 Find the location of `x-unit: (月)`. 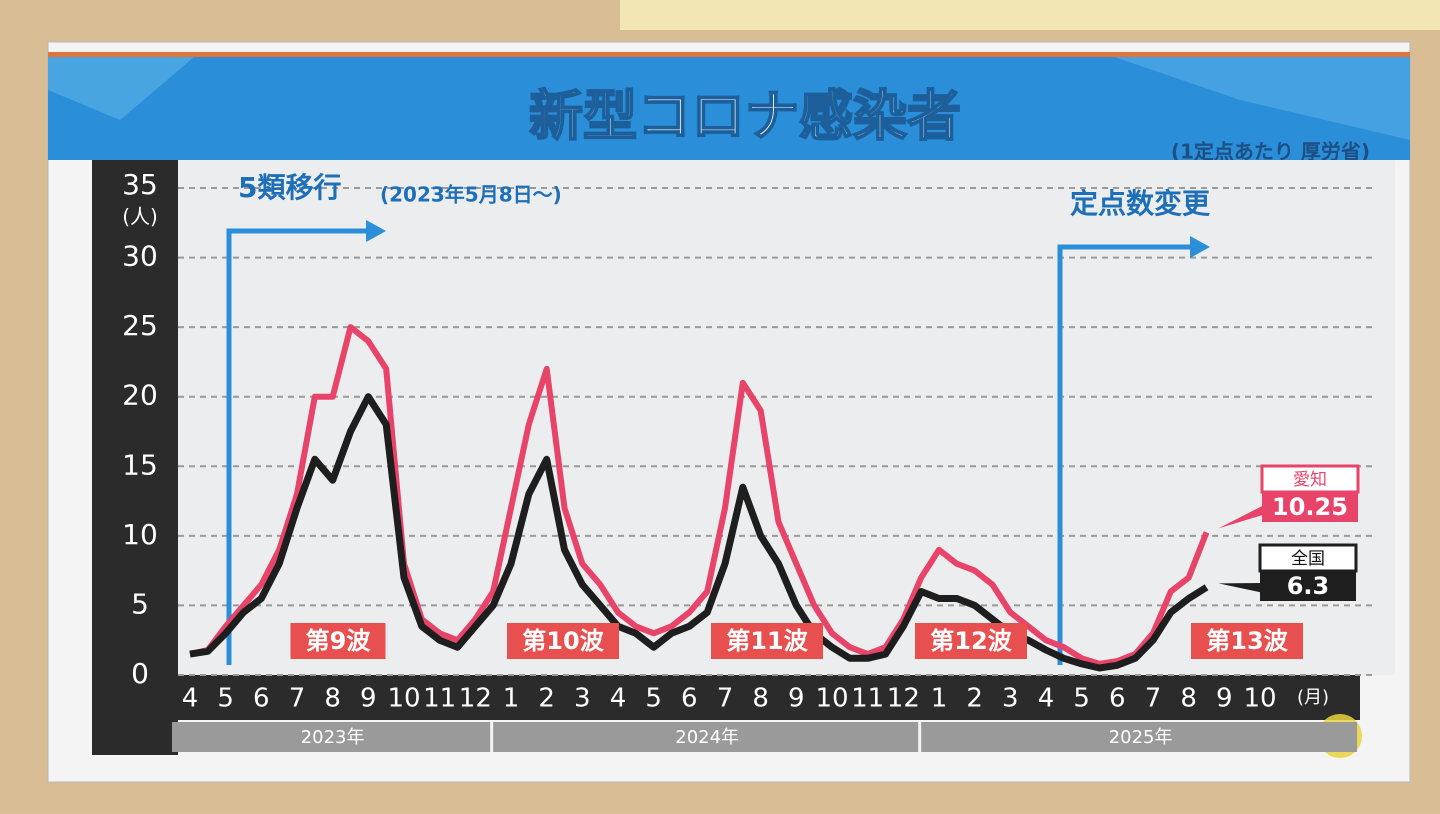

x-unit: (月) is located at coordinates (1313, 697).